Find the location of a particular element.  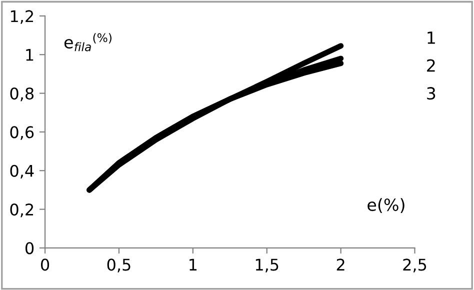

x-tick-label: 2,5 is located at coordinates (414, 265).